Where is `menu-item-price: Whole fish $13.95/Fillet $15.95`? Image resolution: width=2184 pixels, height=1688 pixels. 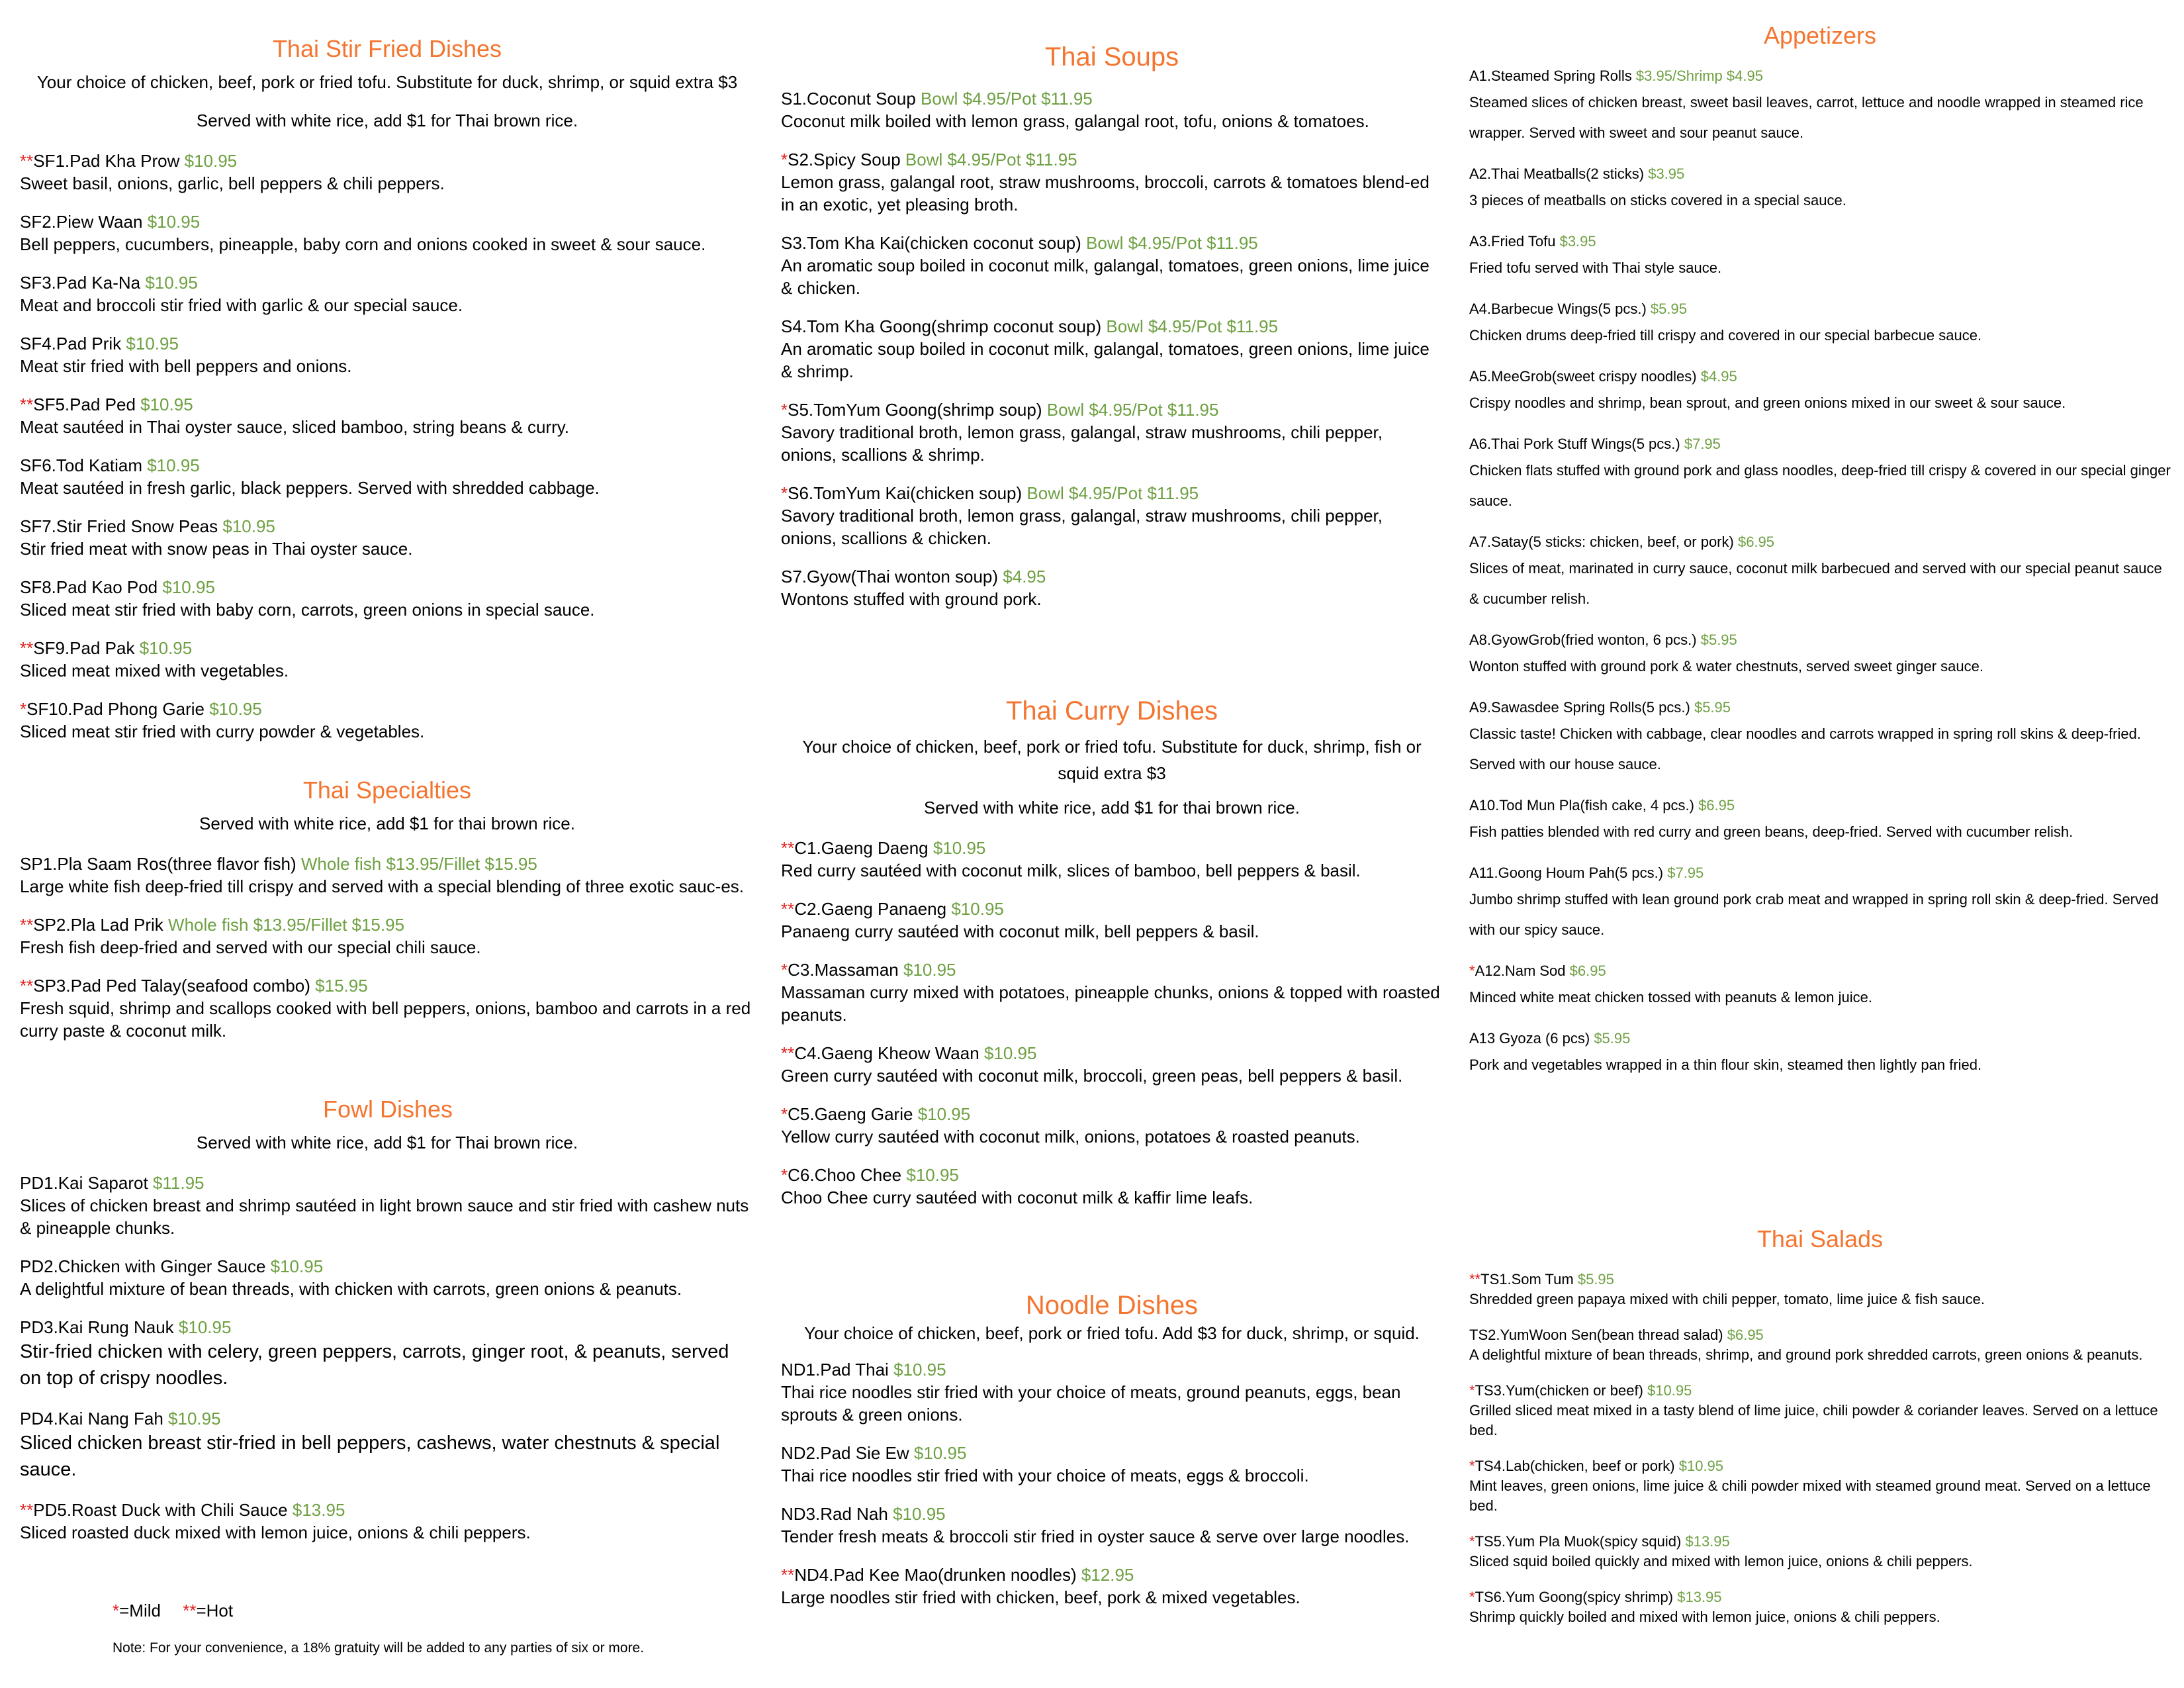
menu-item-price: Whole fish $13.95/Fillet $15.95 is located at coordinates (419, 864).